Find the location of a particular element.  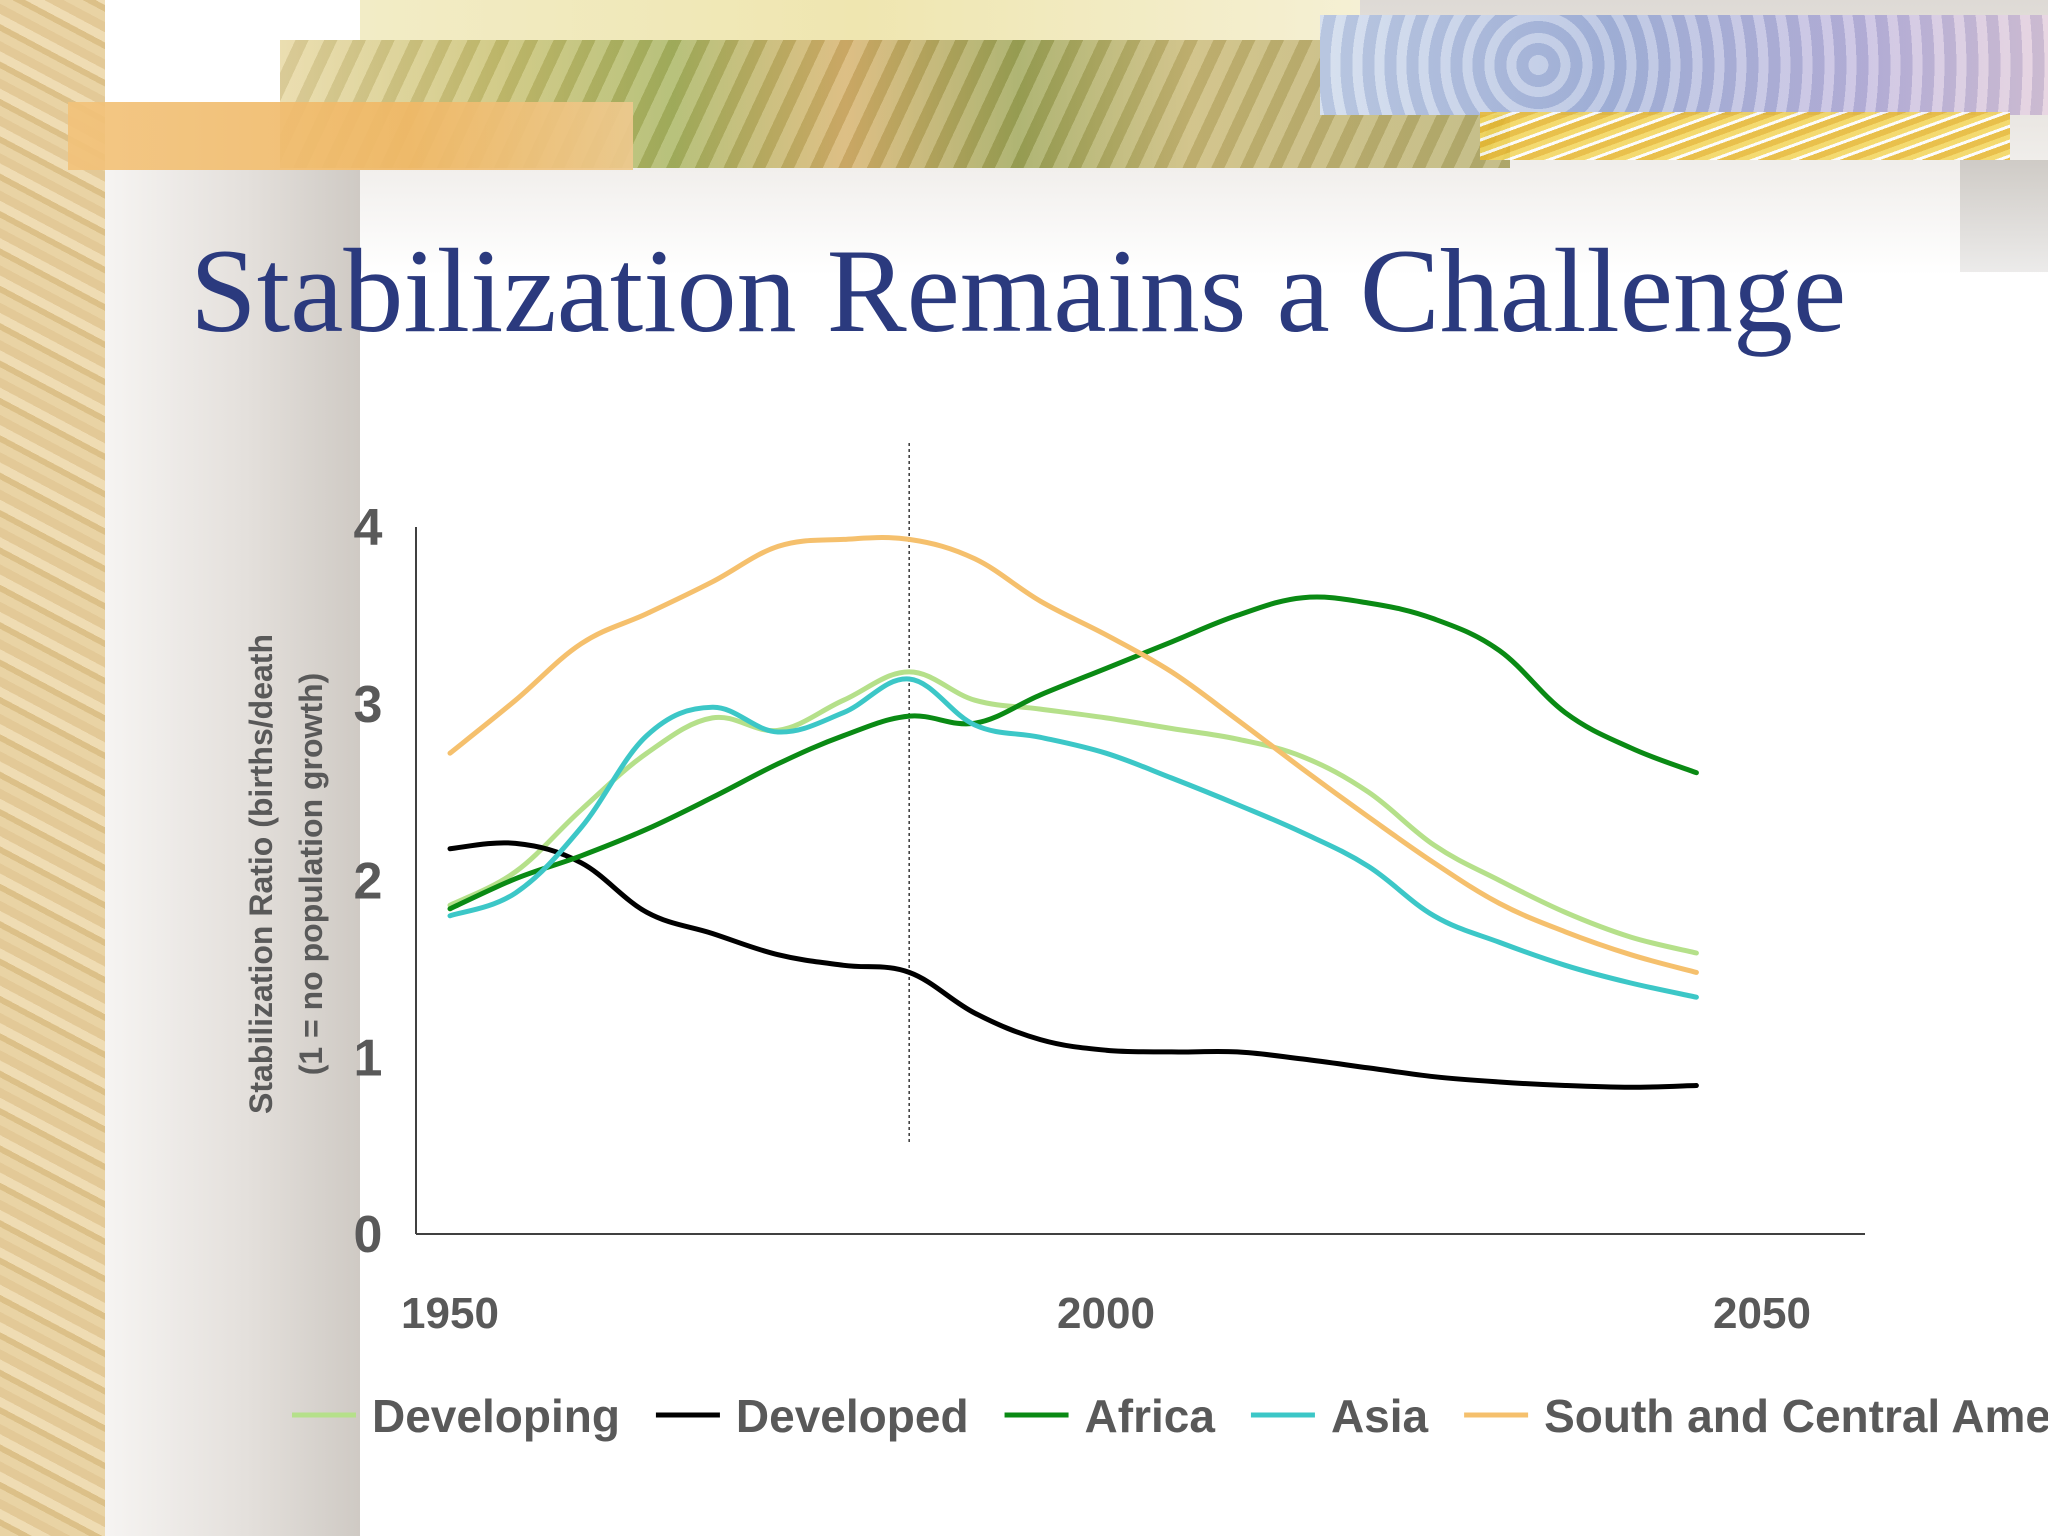

series-line-developed is located at coordinates (1073, 965).